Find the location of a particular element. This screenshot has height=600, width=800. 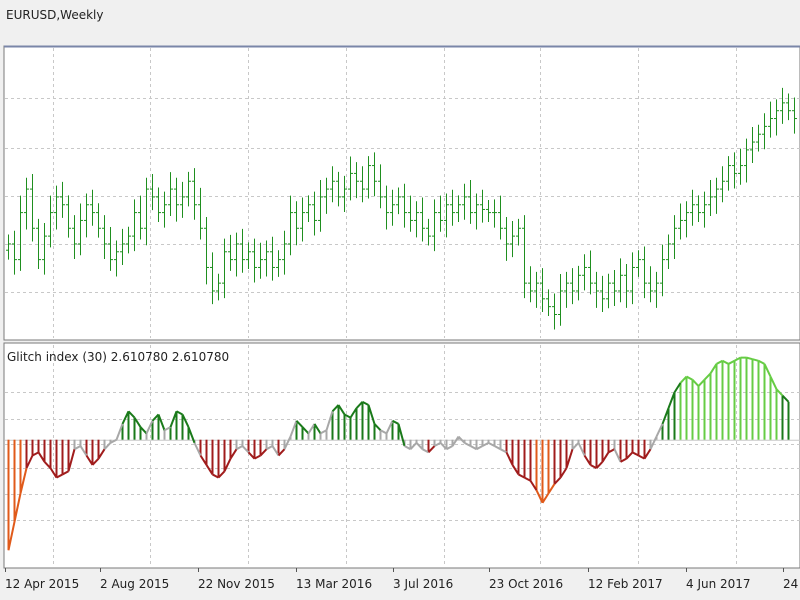

x-axis-tick-label: 12 Apr 2015 is located at coordinates (42, 584).